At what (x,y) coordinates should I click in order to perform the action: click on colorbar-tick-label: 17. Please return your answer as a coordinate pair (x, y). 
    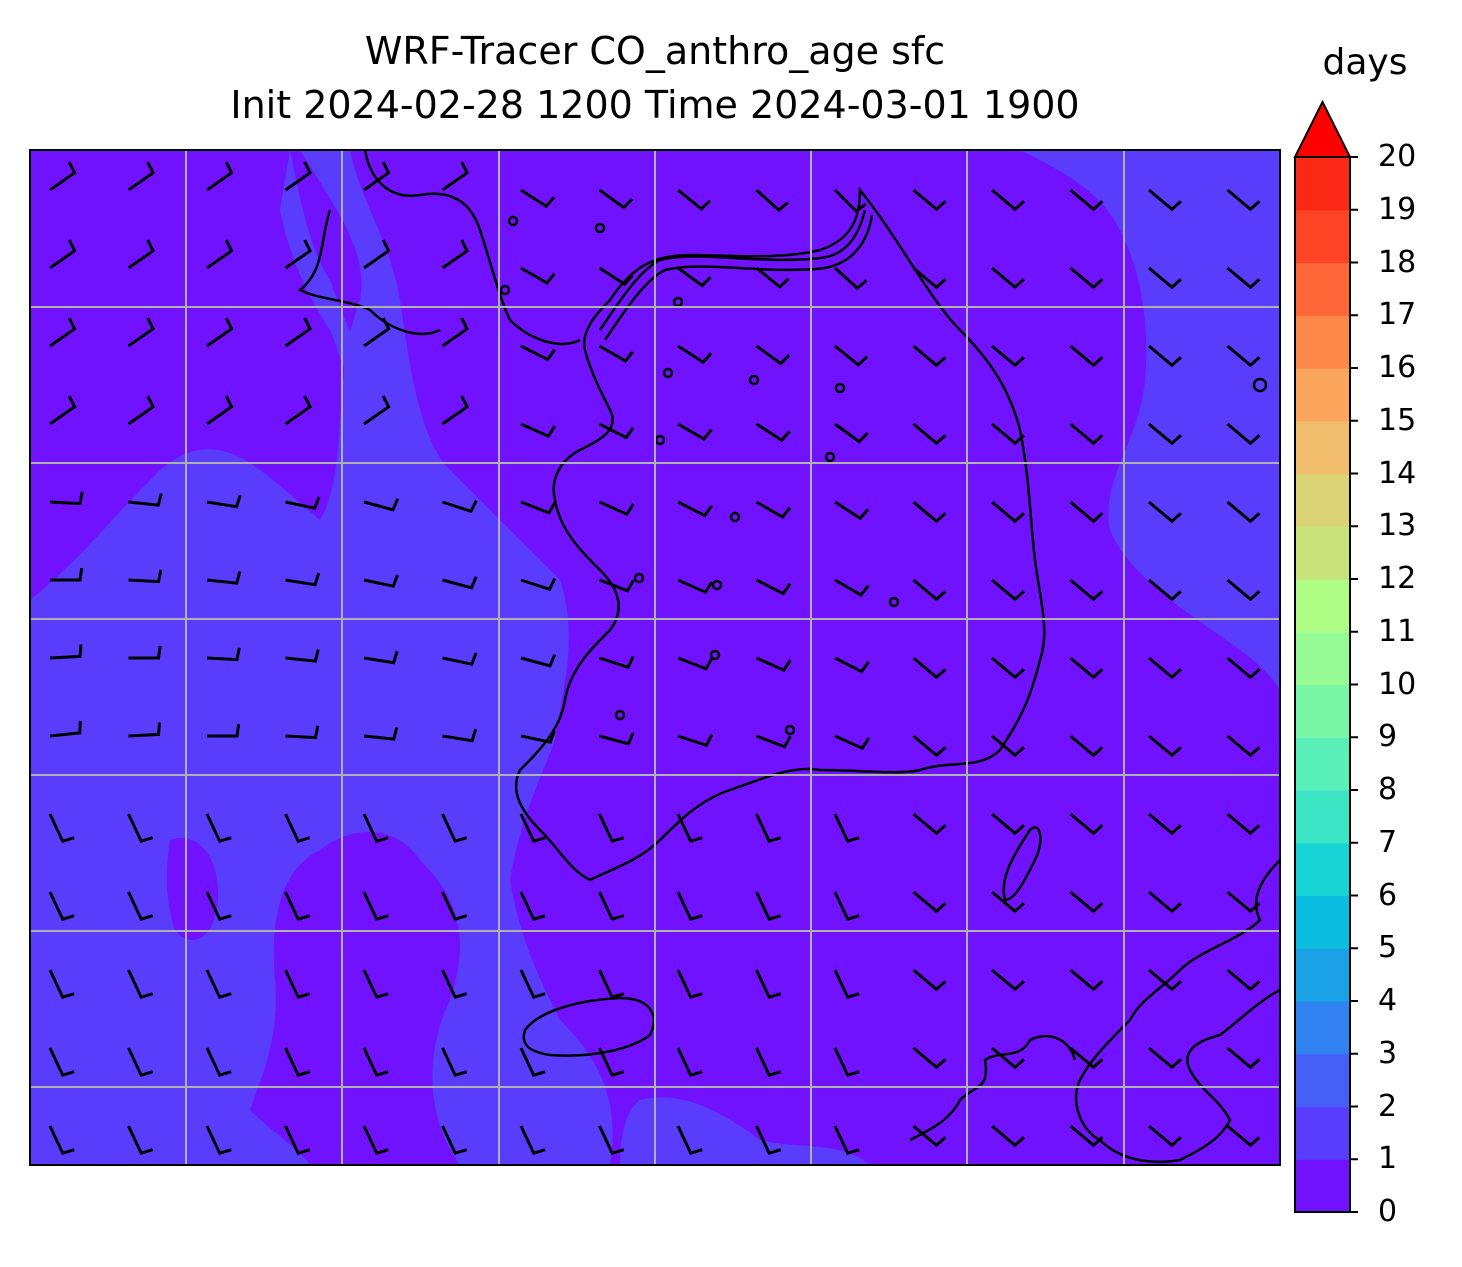
    Looking at the image, I should click on (1397, 315).